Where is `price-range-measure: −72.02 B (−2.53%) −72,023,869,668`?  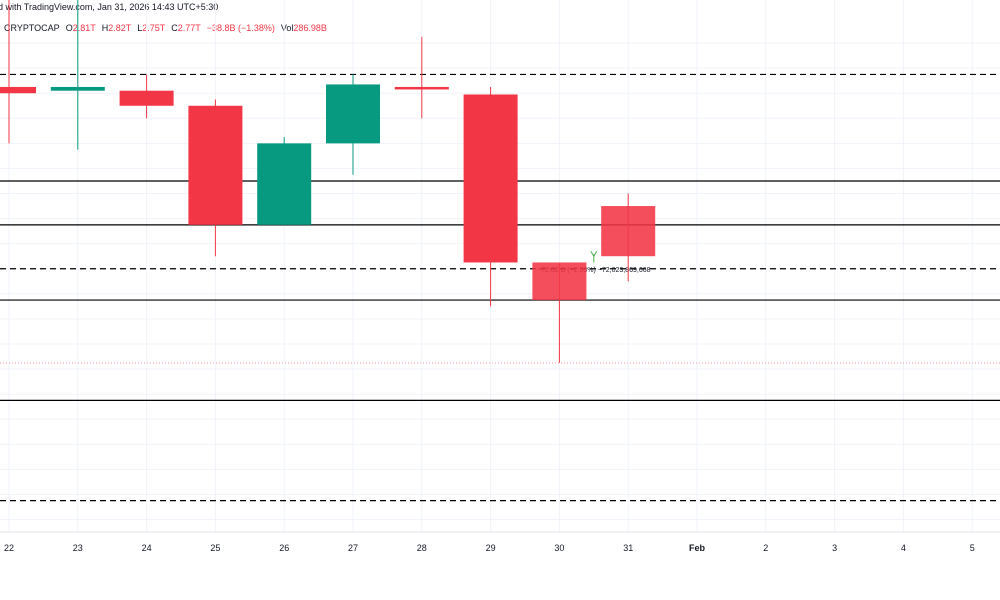 price-range-measure: −72.02 B (−2.53%) −72,023,869,668 is located at coordinates (594, 262).